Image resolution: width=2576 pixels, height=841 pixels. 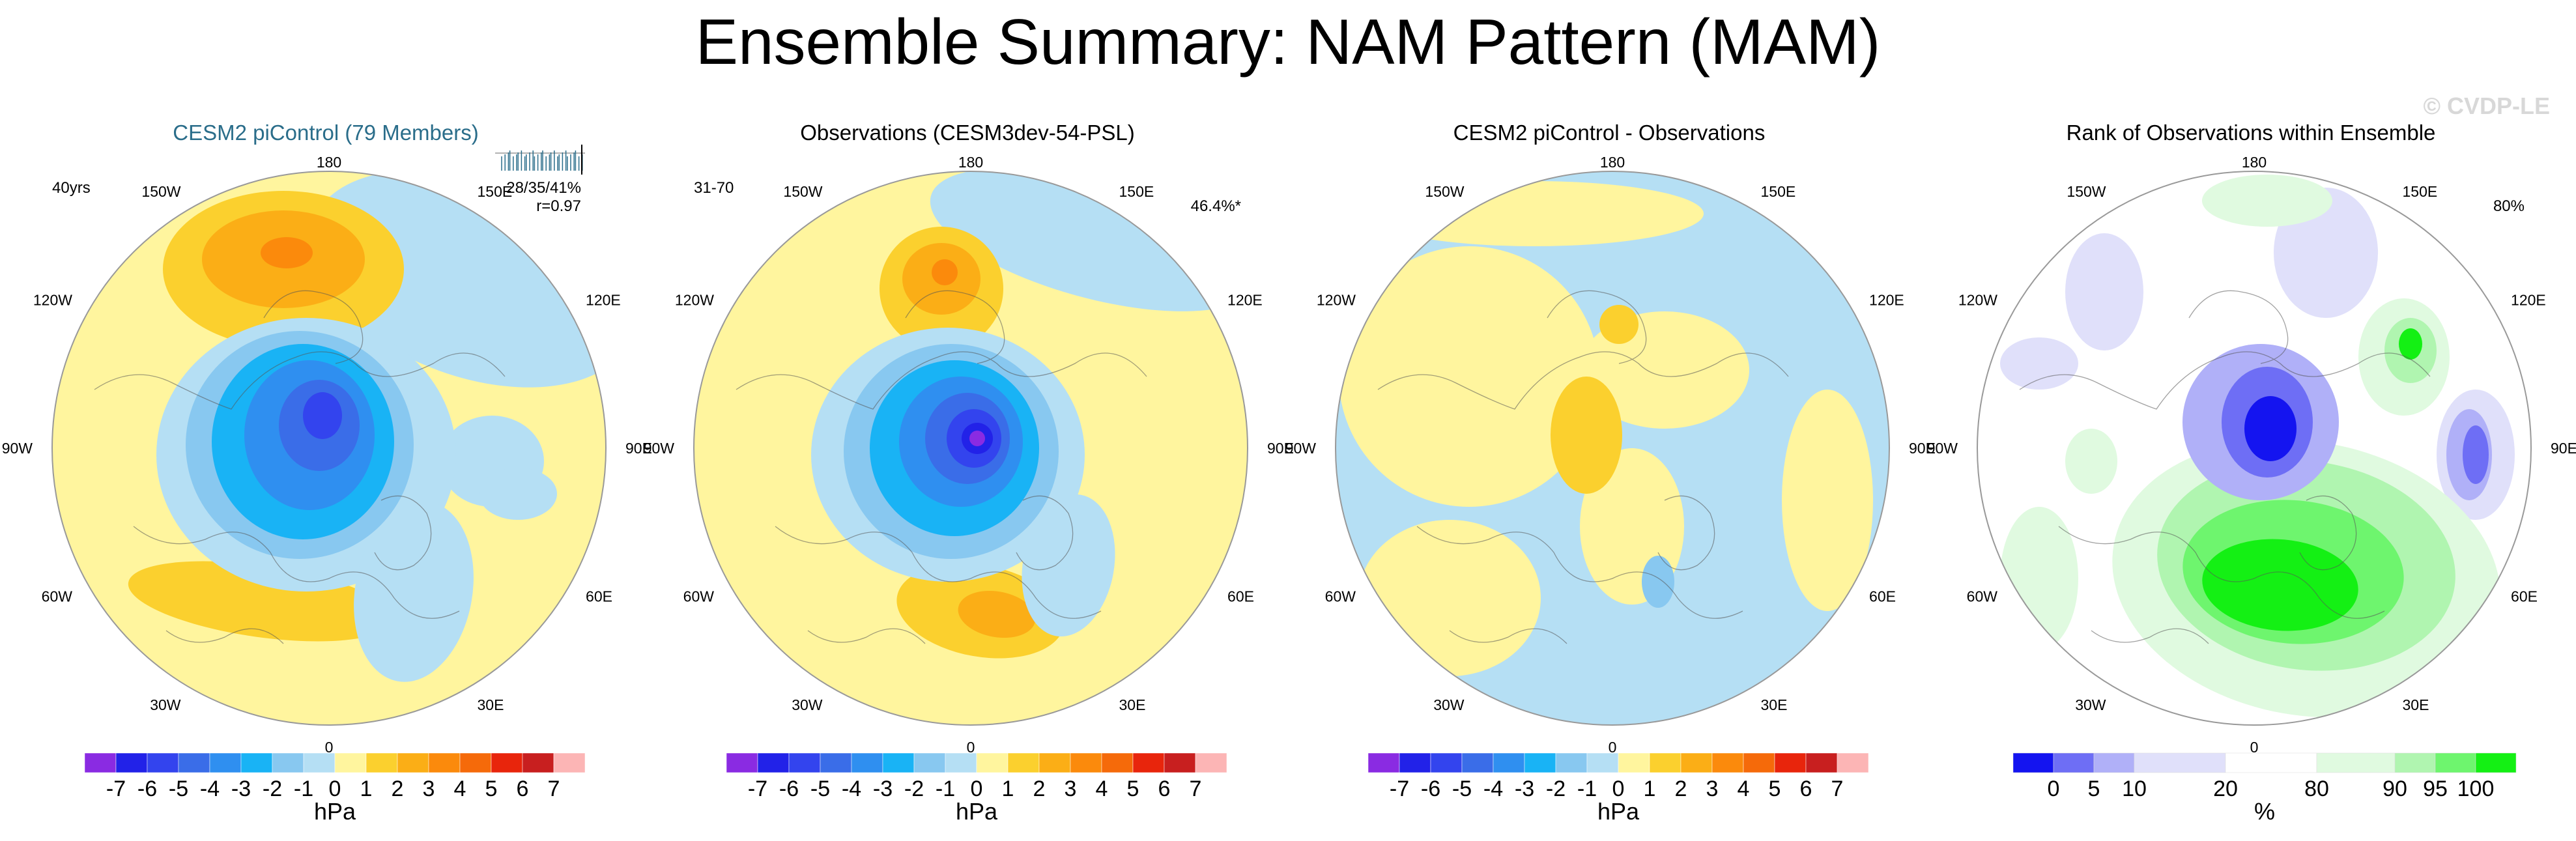 What do you see at coordinates (558, 206) in the screenshot?
I see `stat-correlation: r=0.97` at bounding box center [558, 206].